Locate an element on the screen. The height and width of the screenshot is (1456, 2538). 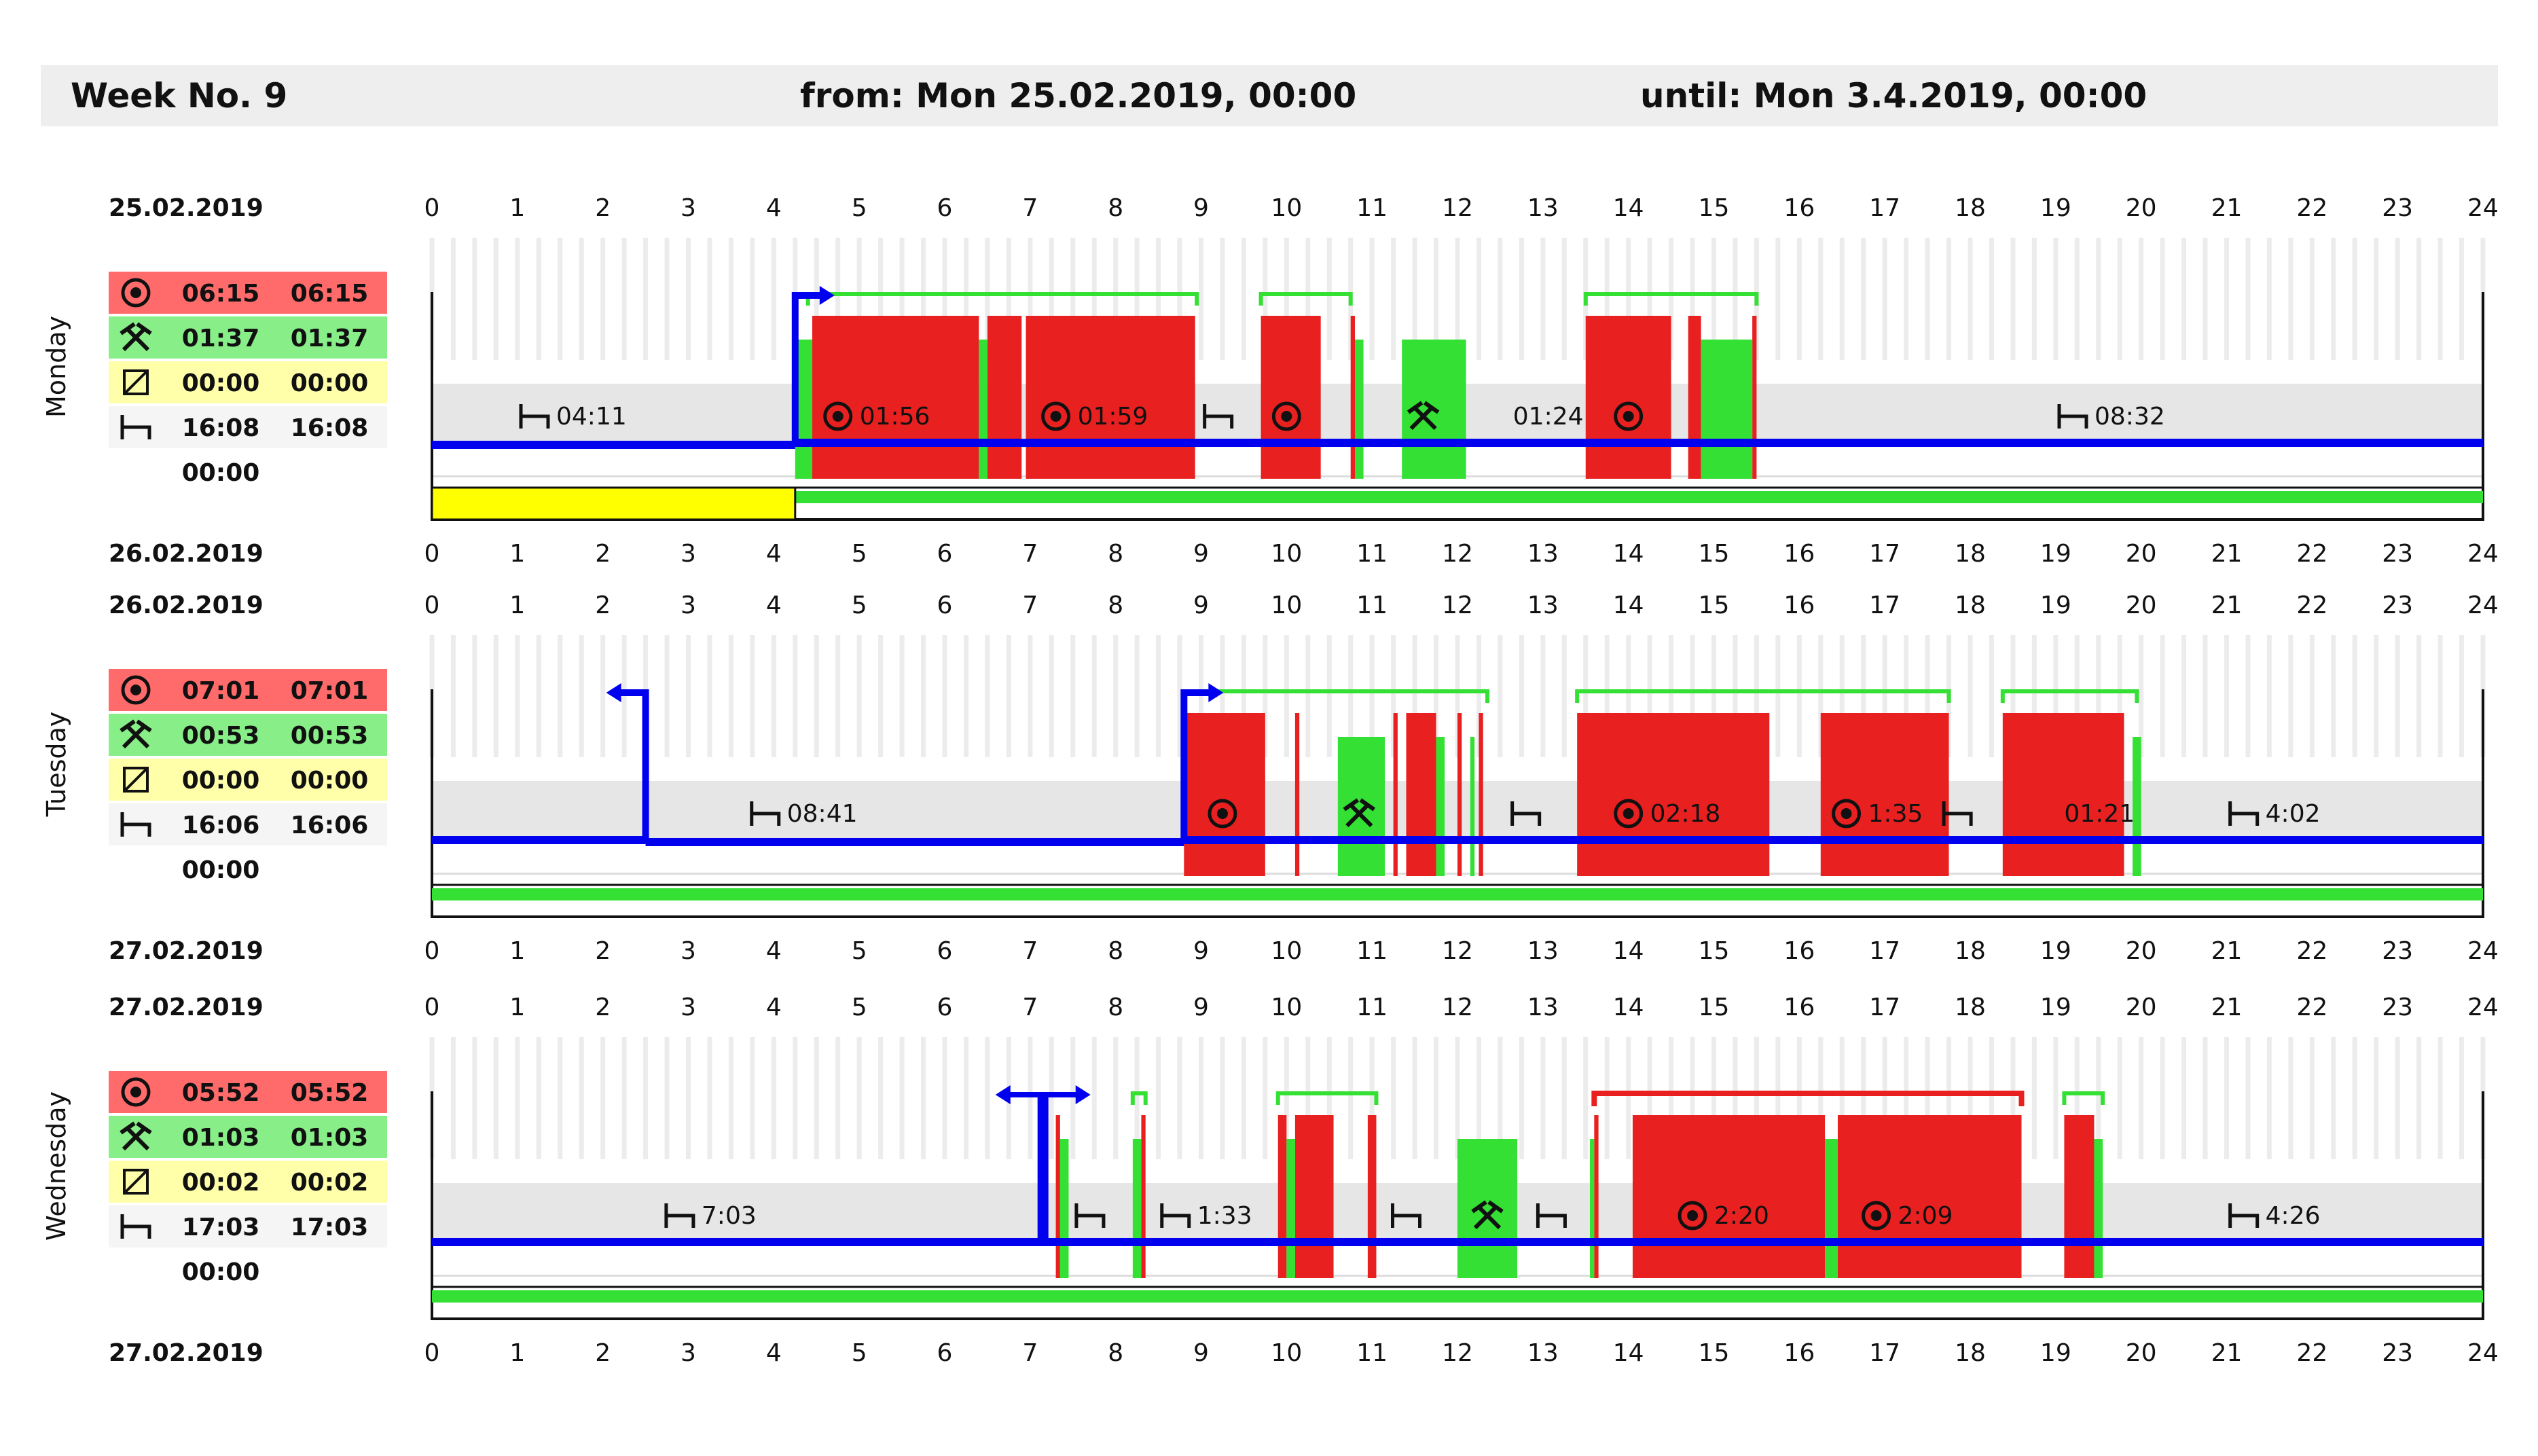
diagonal-box-icon is located at coordinates (136, 1182).